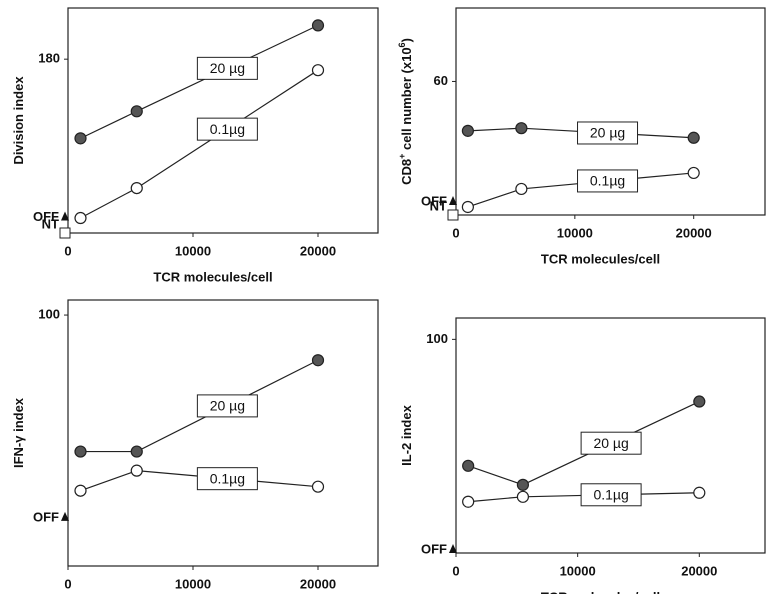  What do you see at coordinates (406, 40) in the screenshot?
I see `y-label-part: )` at bounding box center [406, 40].